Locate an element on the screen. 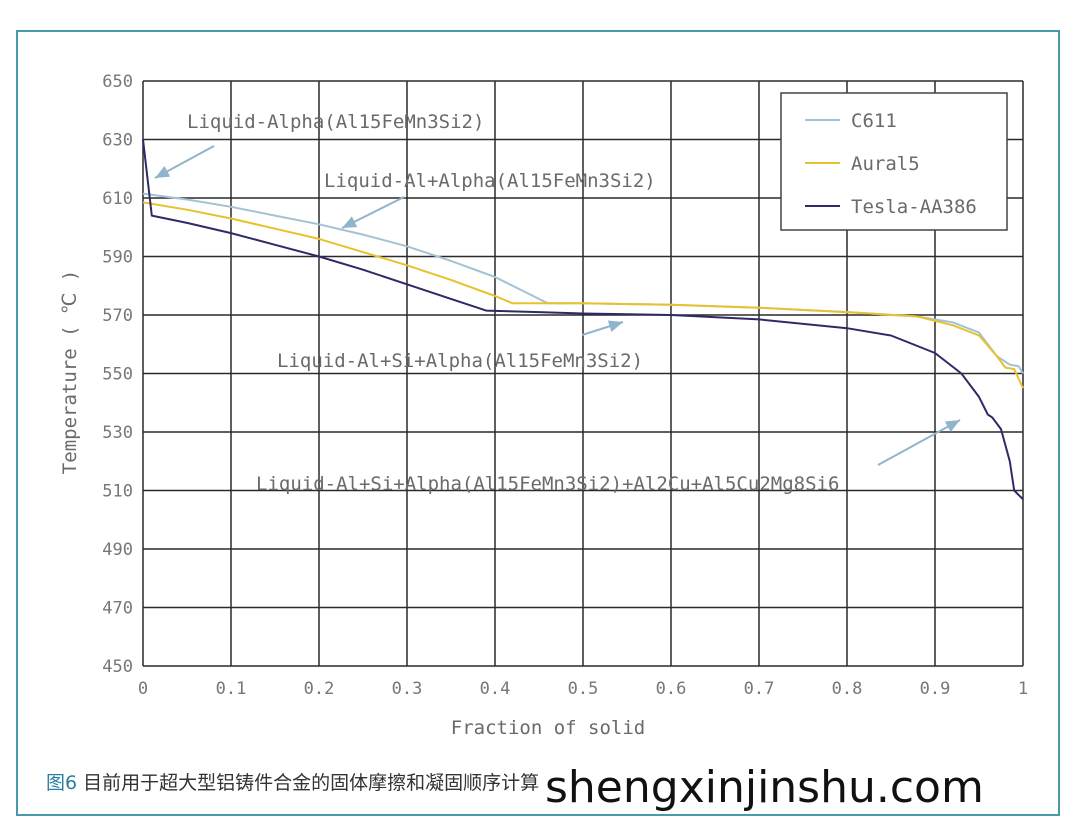 Image resolution: width=1080 pixels, height=834 pixels. x-axis-label: Fraction of solid is located at coordinates (548, 728).